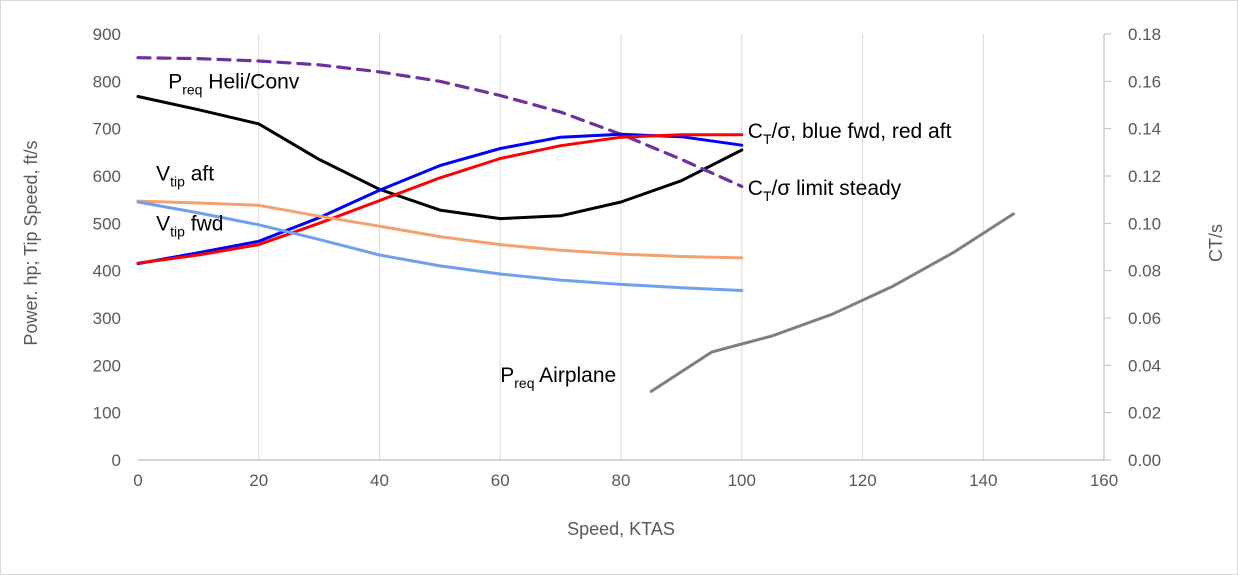 The height and width of the screenshot is (575, 1238). I want to click on right-y-tick-label: 0.02, so click(1144, 413).